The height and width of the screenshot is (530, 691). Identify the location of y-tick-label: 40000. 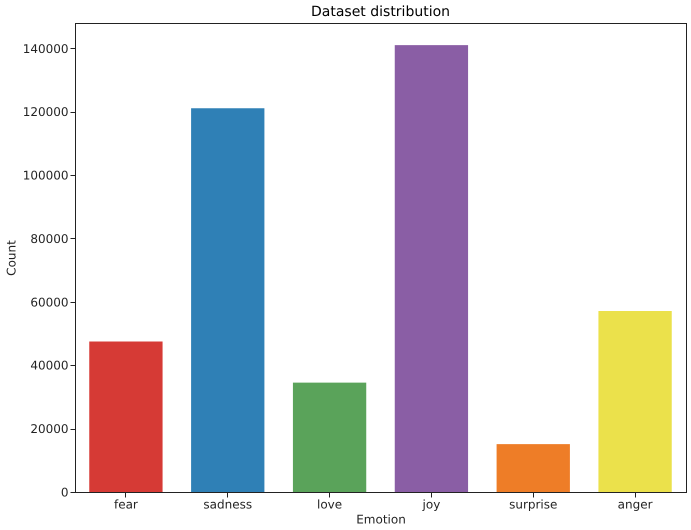
(49, 365).